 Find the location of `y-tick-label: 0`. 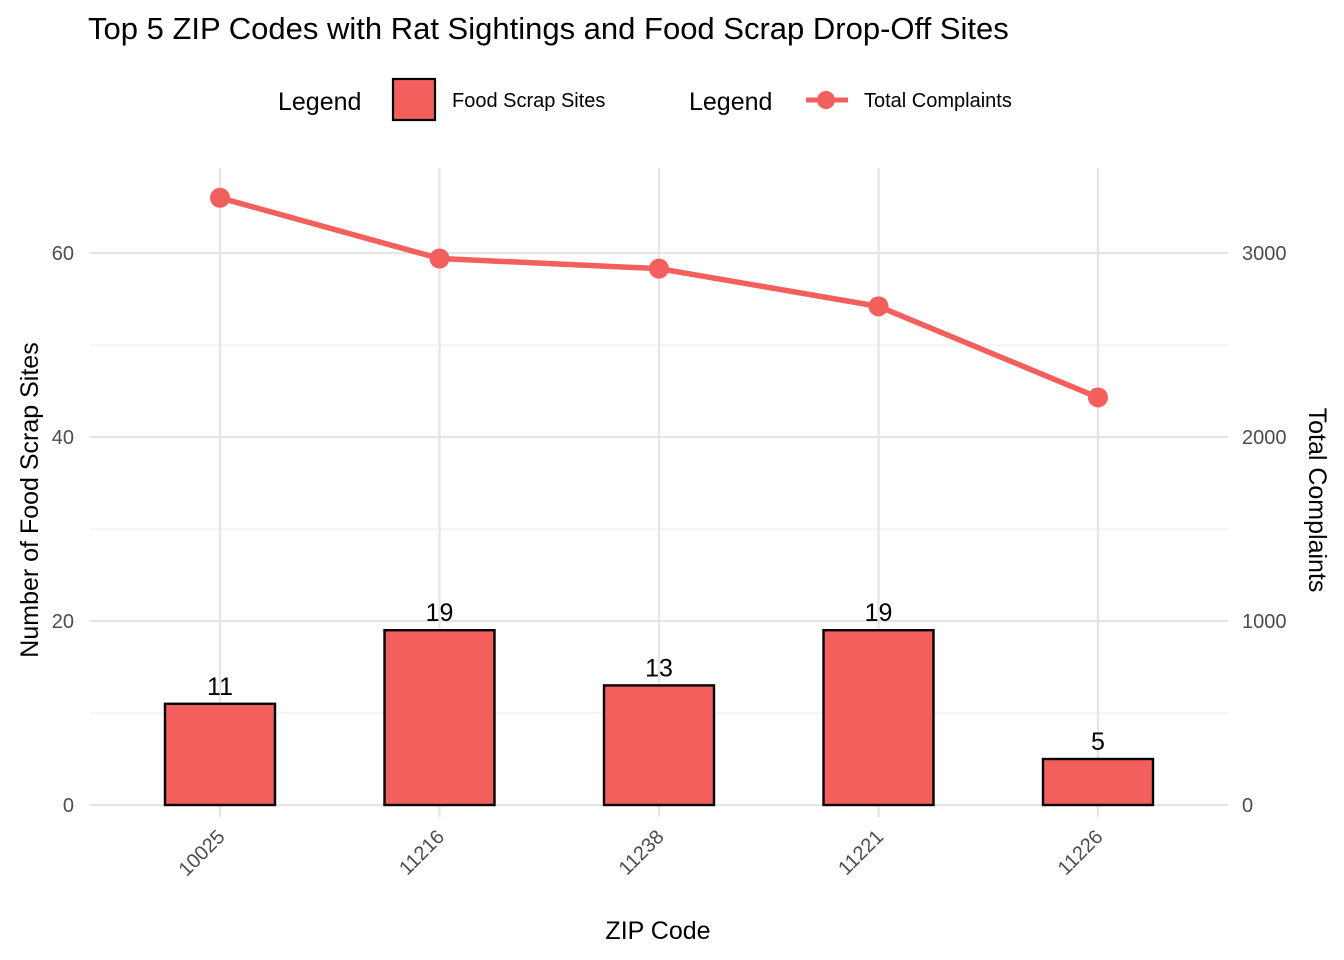

y-tick-label: 0 is located at coordinates (68, 806).